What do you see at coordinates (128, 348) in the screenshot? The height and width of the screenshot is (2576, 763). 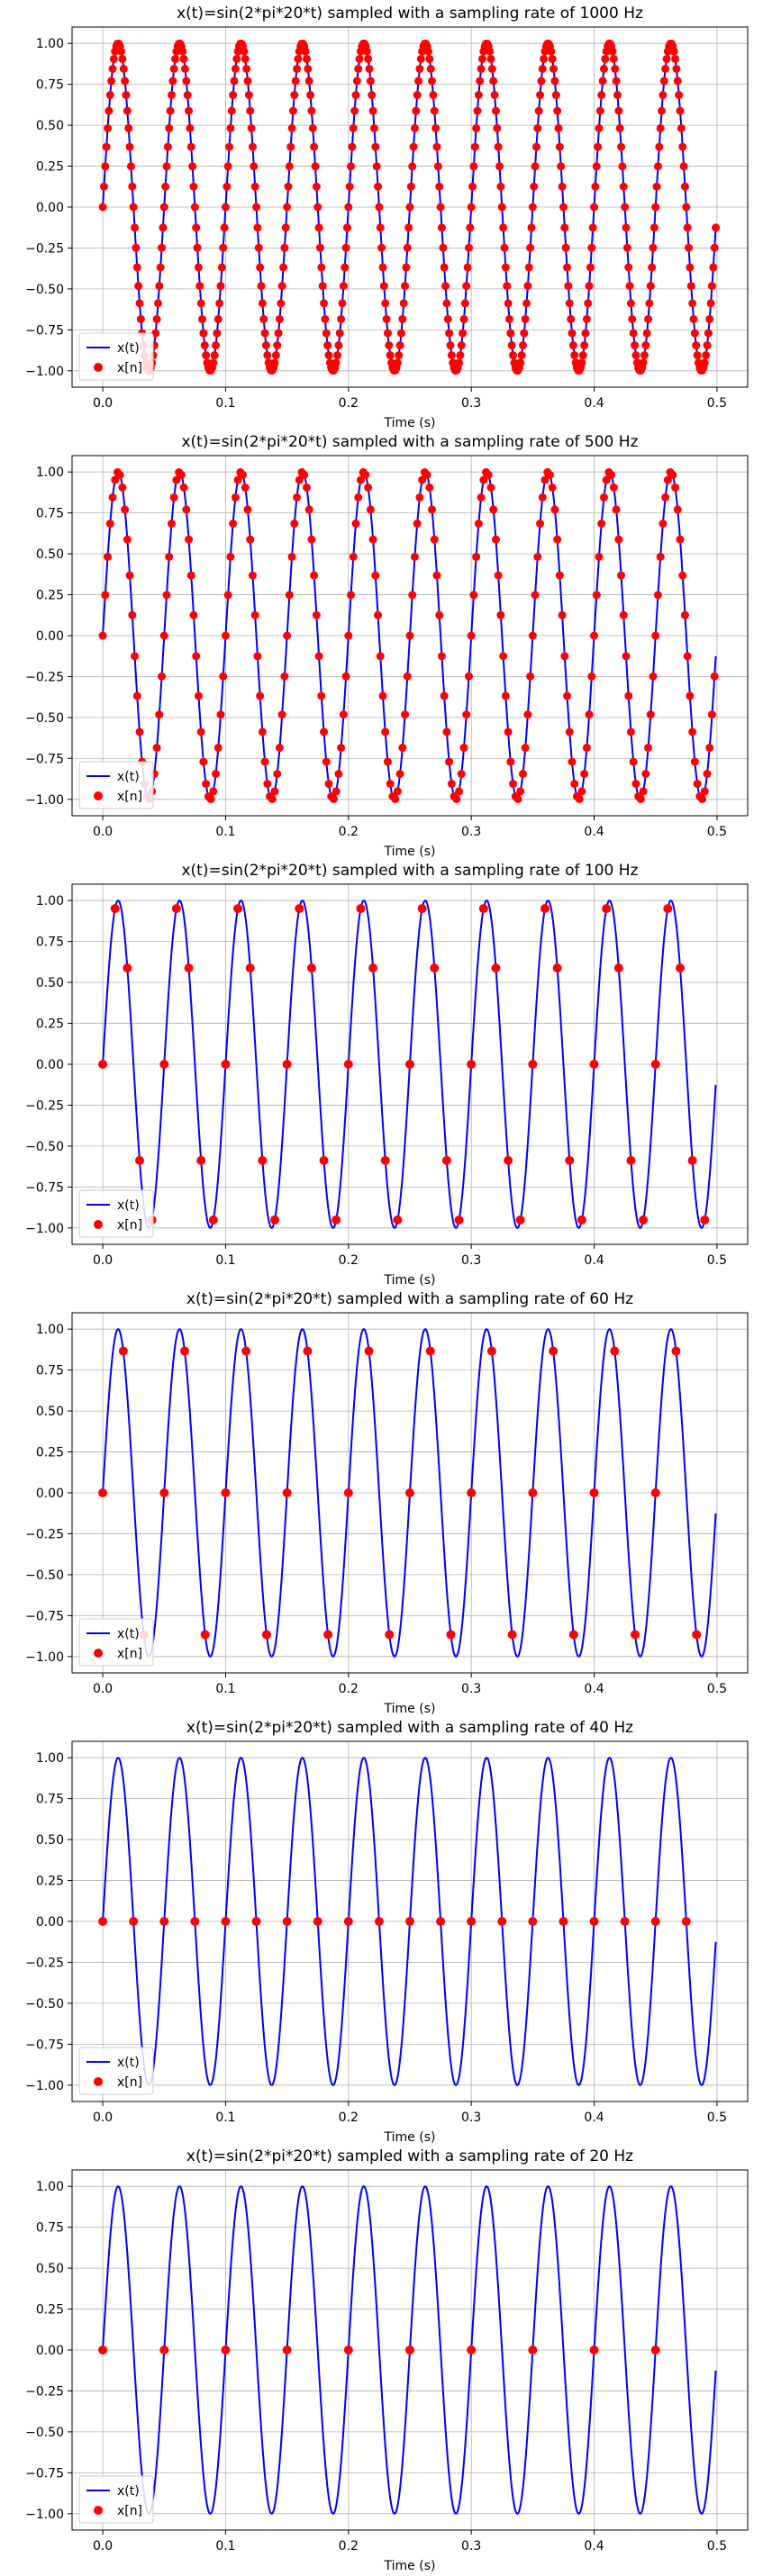 I see `subplot-1-legend-label-xt: x(t)` at bounding box center [128, 348].